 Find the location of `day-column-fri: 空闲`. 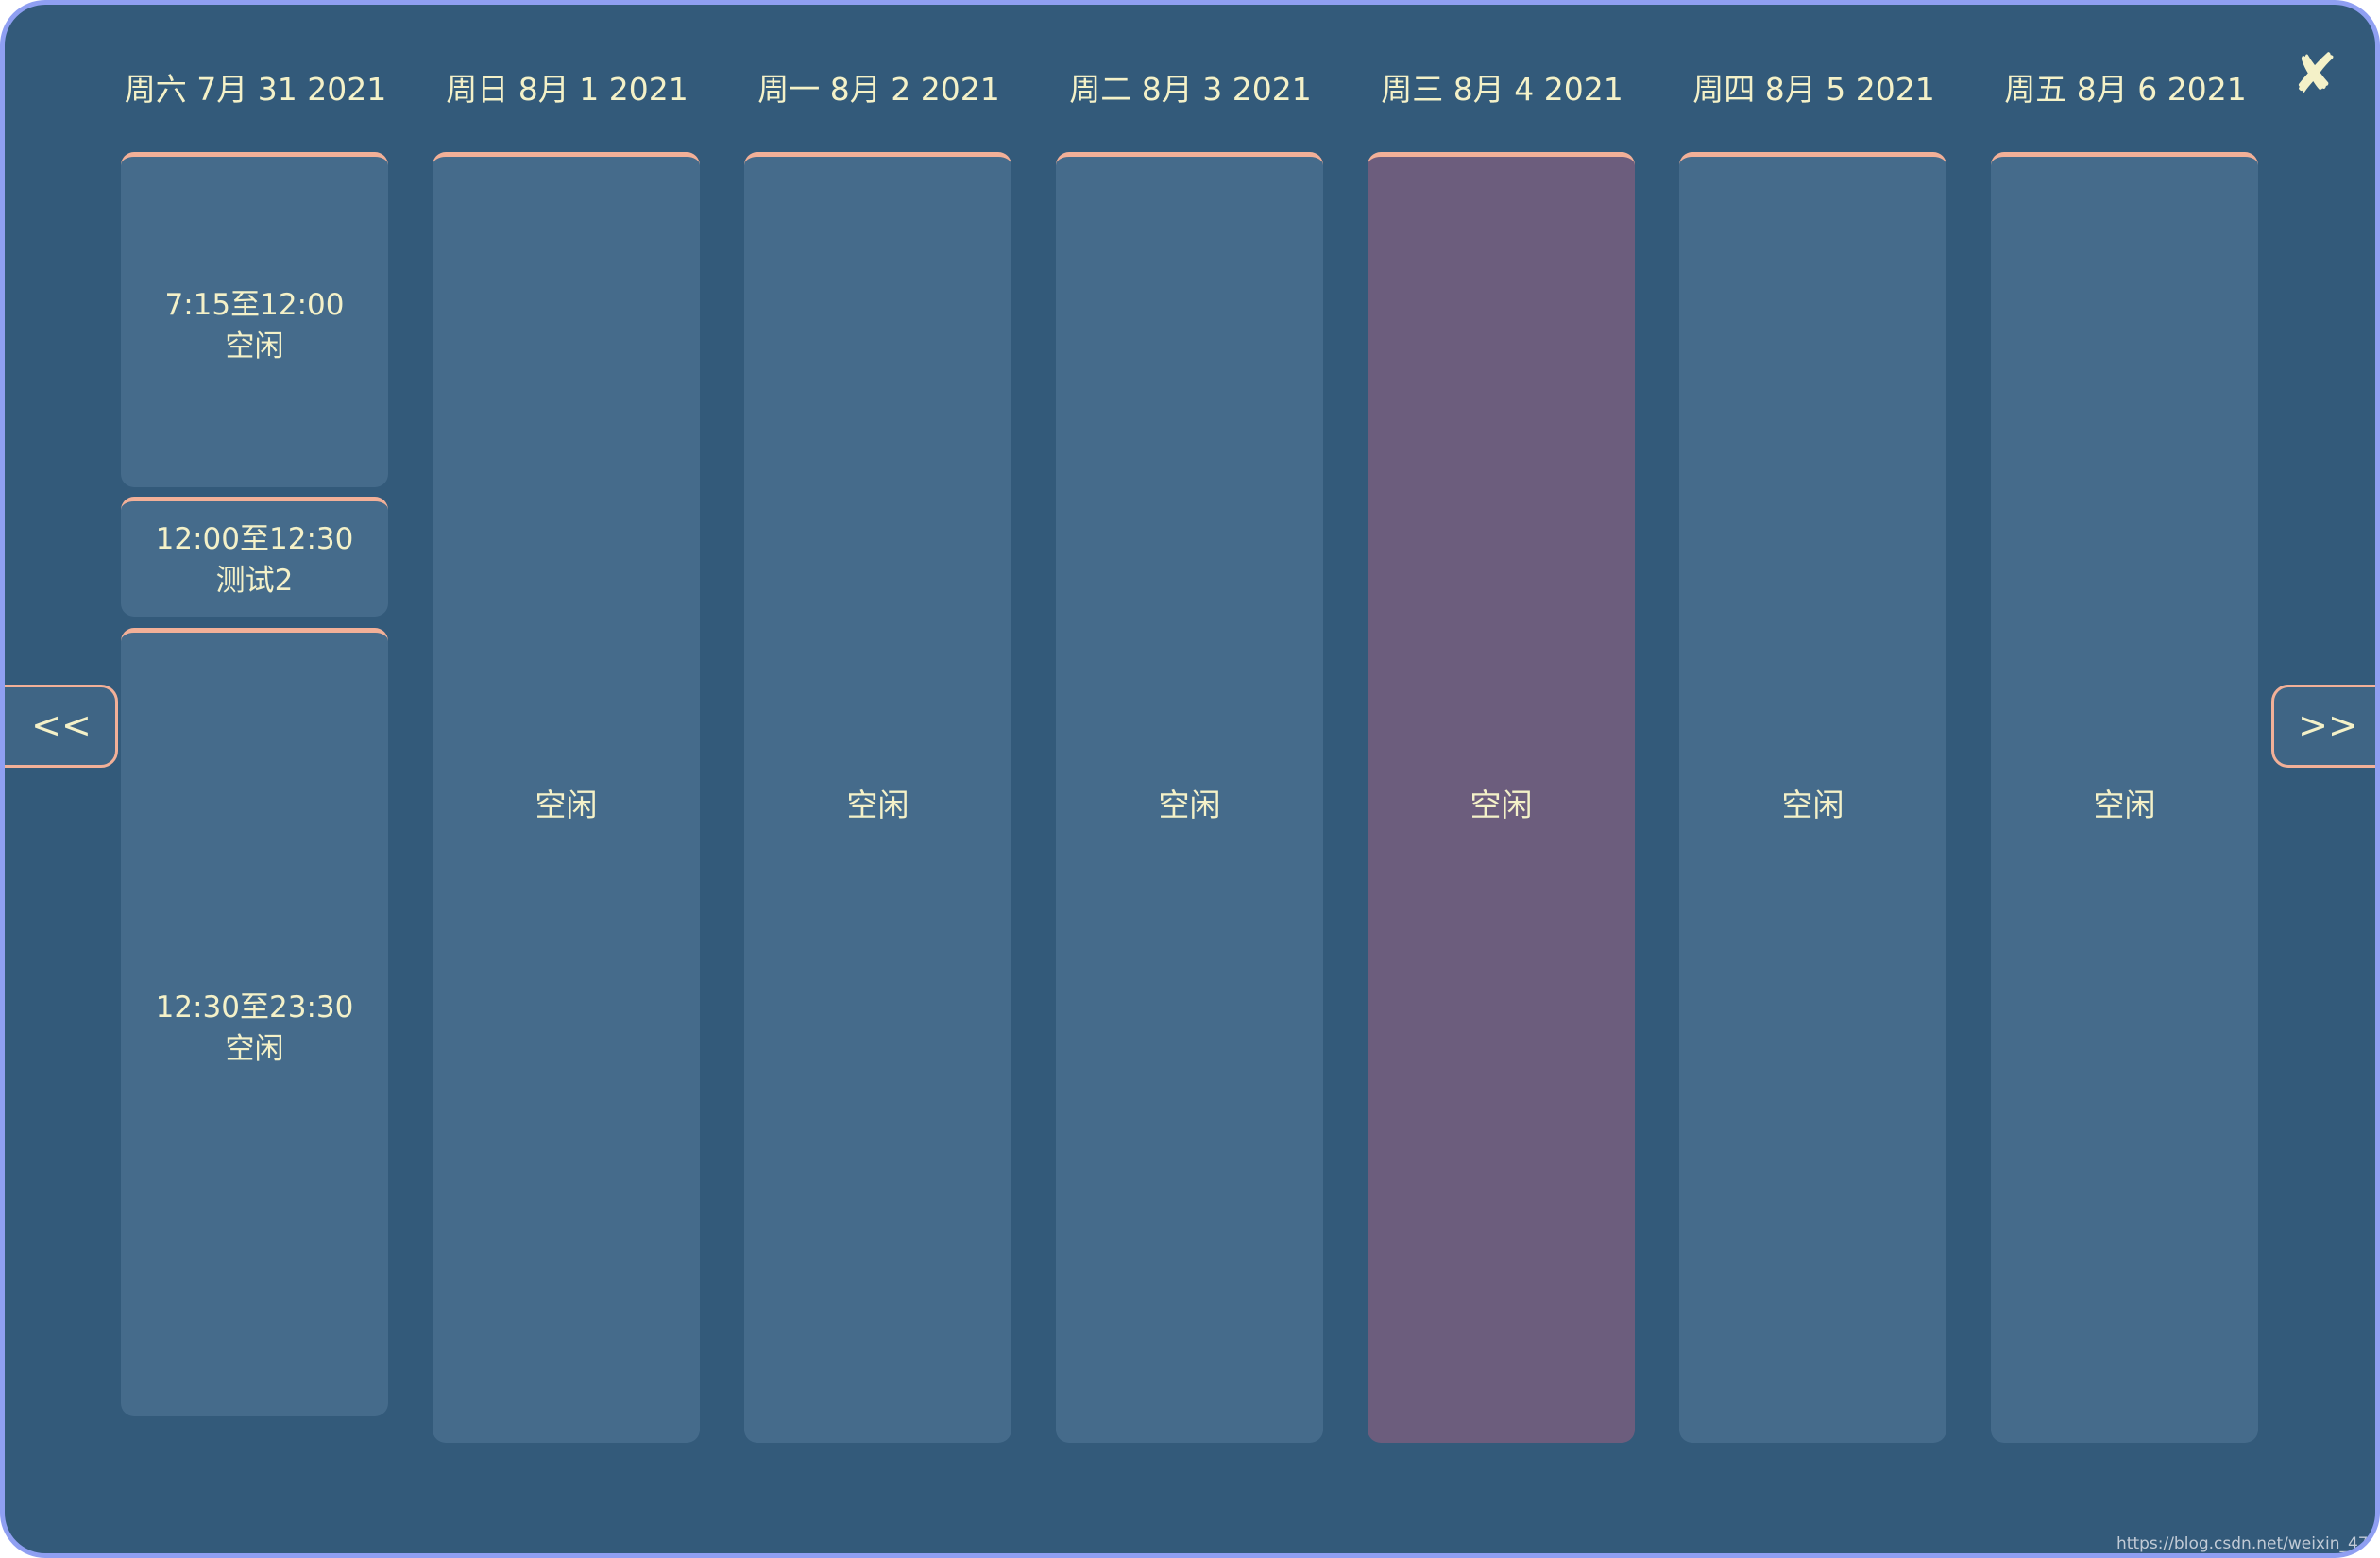

day-column-fri: 空闲 is located at coordinates (2124, 797).